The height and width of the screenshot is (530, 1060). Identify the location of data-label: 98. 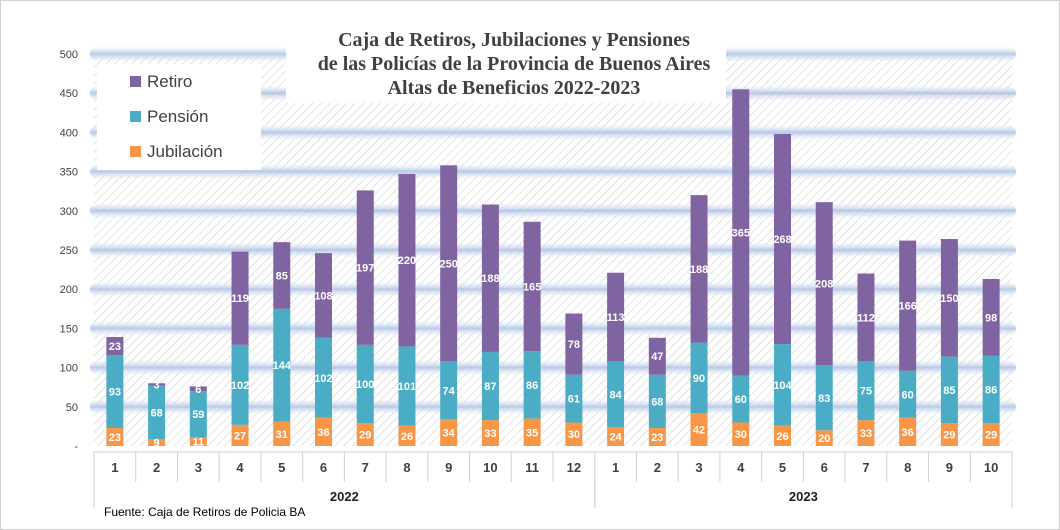
(991, 318).